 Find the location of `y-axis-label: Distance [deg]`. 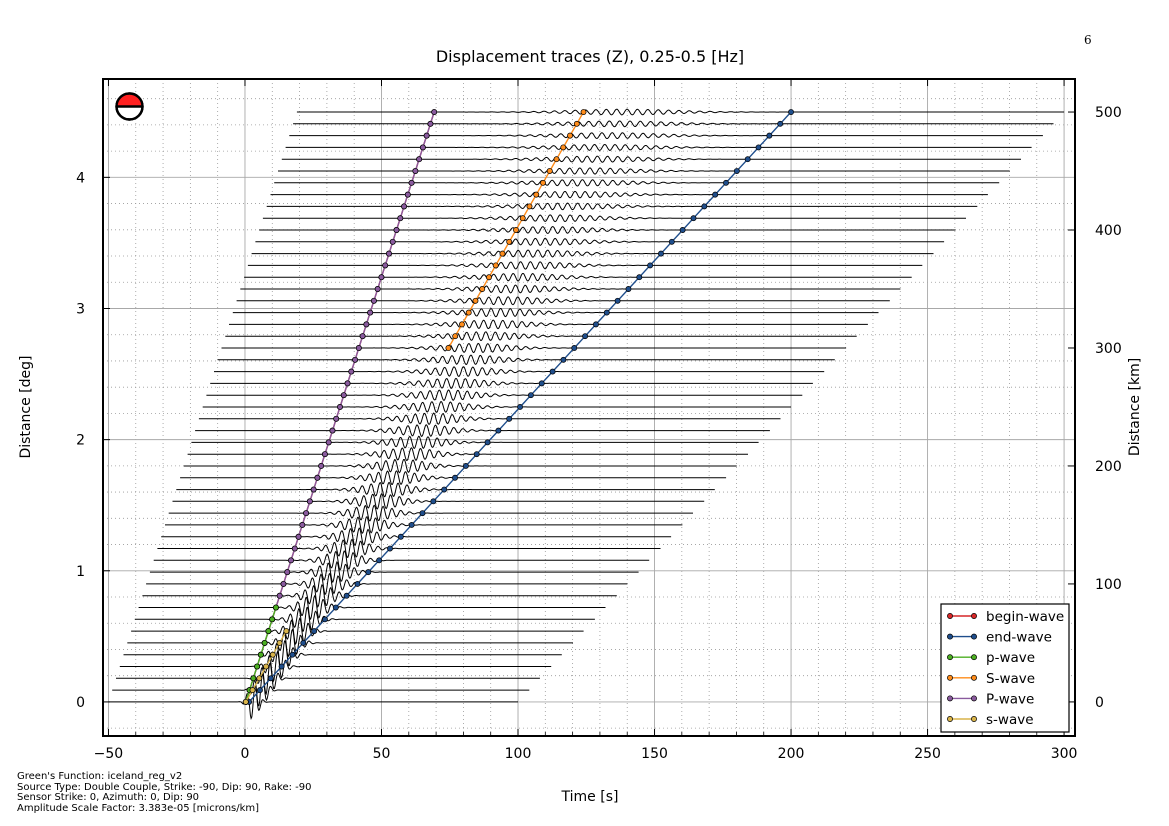

y-axis-label: Distance [deg] is located at coordinates (26, 407).